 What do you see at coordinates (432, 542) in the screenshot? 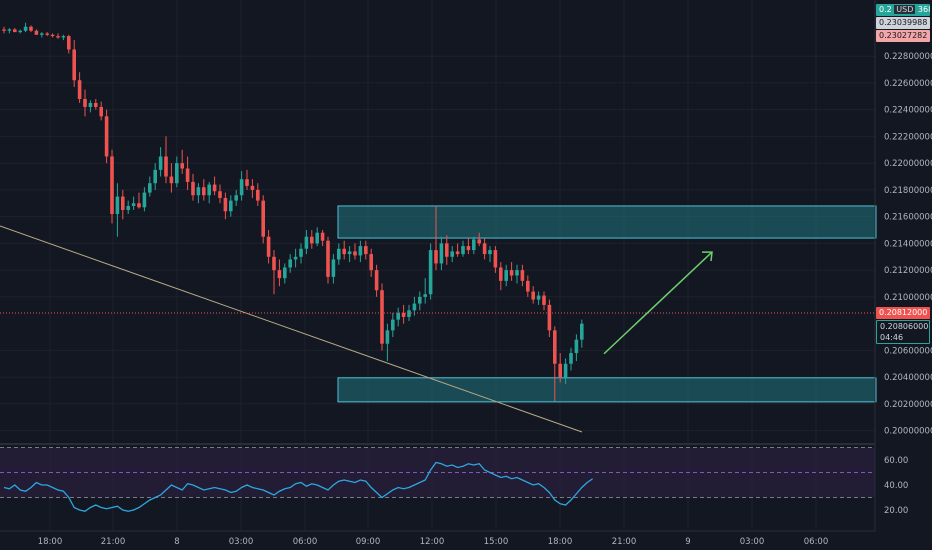
I see `time-tick-label: 12:00` at bounding box center [432, 542].